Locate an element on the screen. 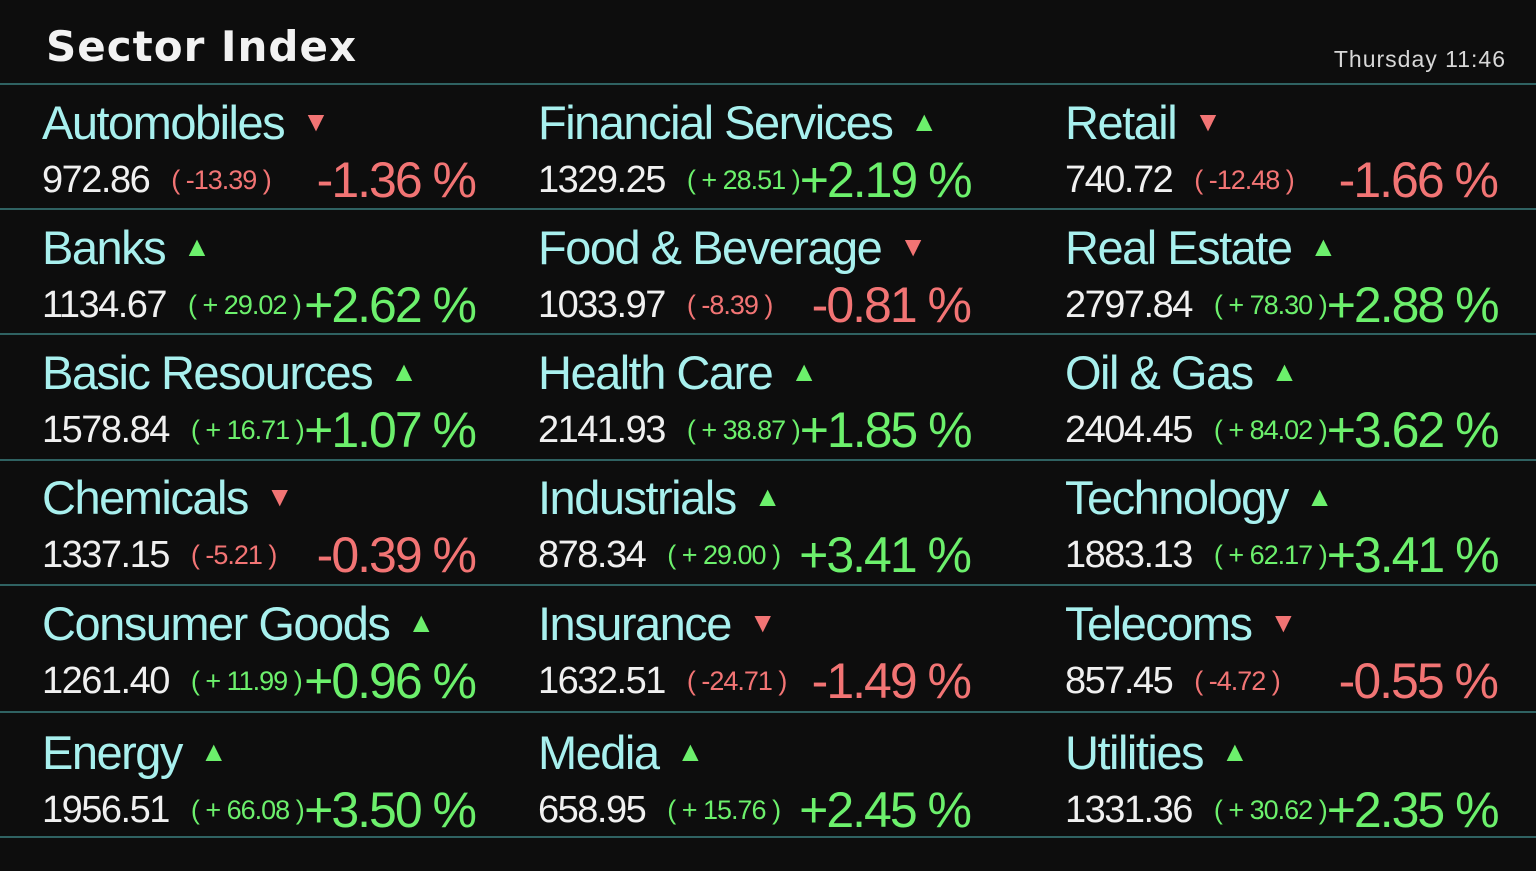 This screenshot has height=871, width=1536. sector-cell: Industrials ▲ 878.34 ( + 29.00 ) +3.41 % is located at coordinates (755, 523).